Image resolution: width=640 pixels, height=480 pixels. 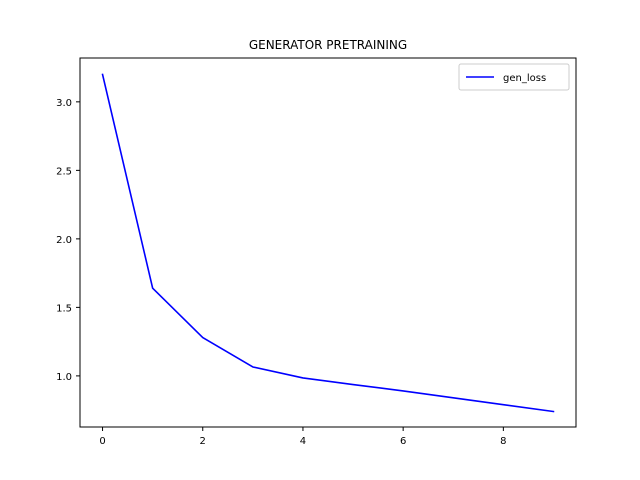 I want to click on y-axis: 1.0 1.5 2.0 2.5 3.0, so click(x=68, y=240).